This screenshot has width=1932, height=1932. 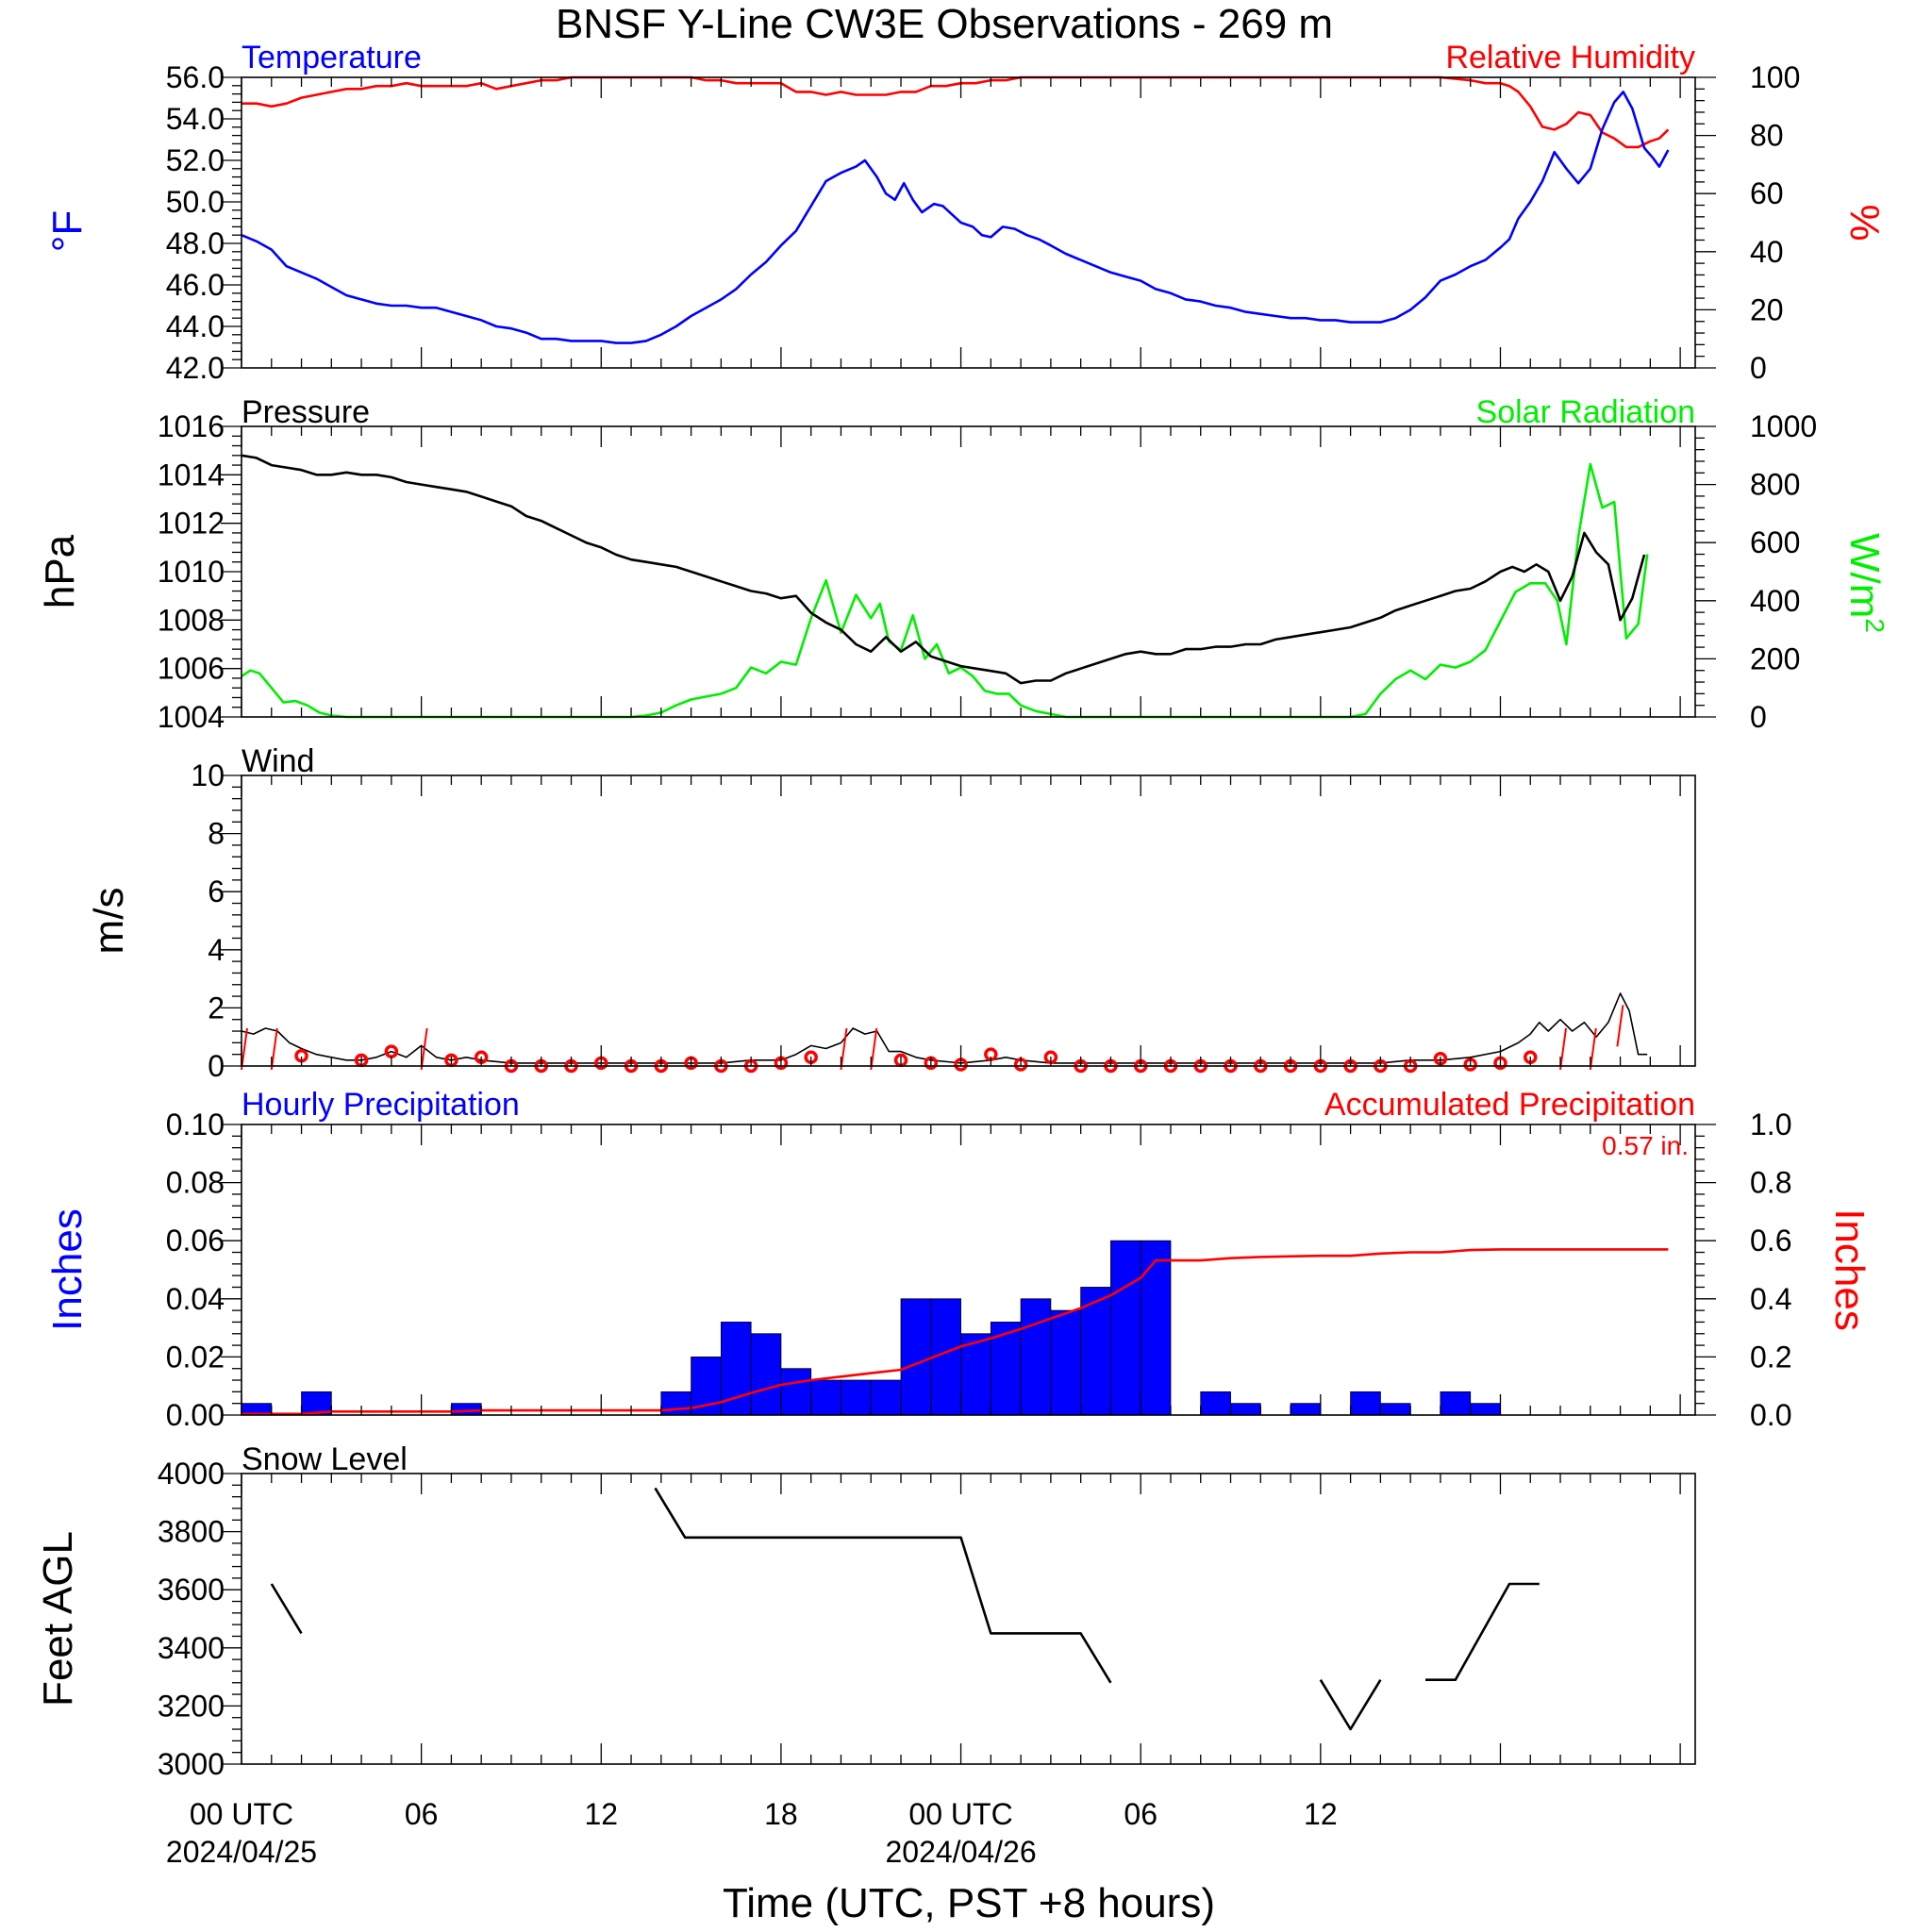 I want to click on humidity-tick-label: 40, so click(x=1767, y=252).